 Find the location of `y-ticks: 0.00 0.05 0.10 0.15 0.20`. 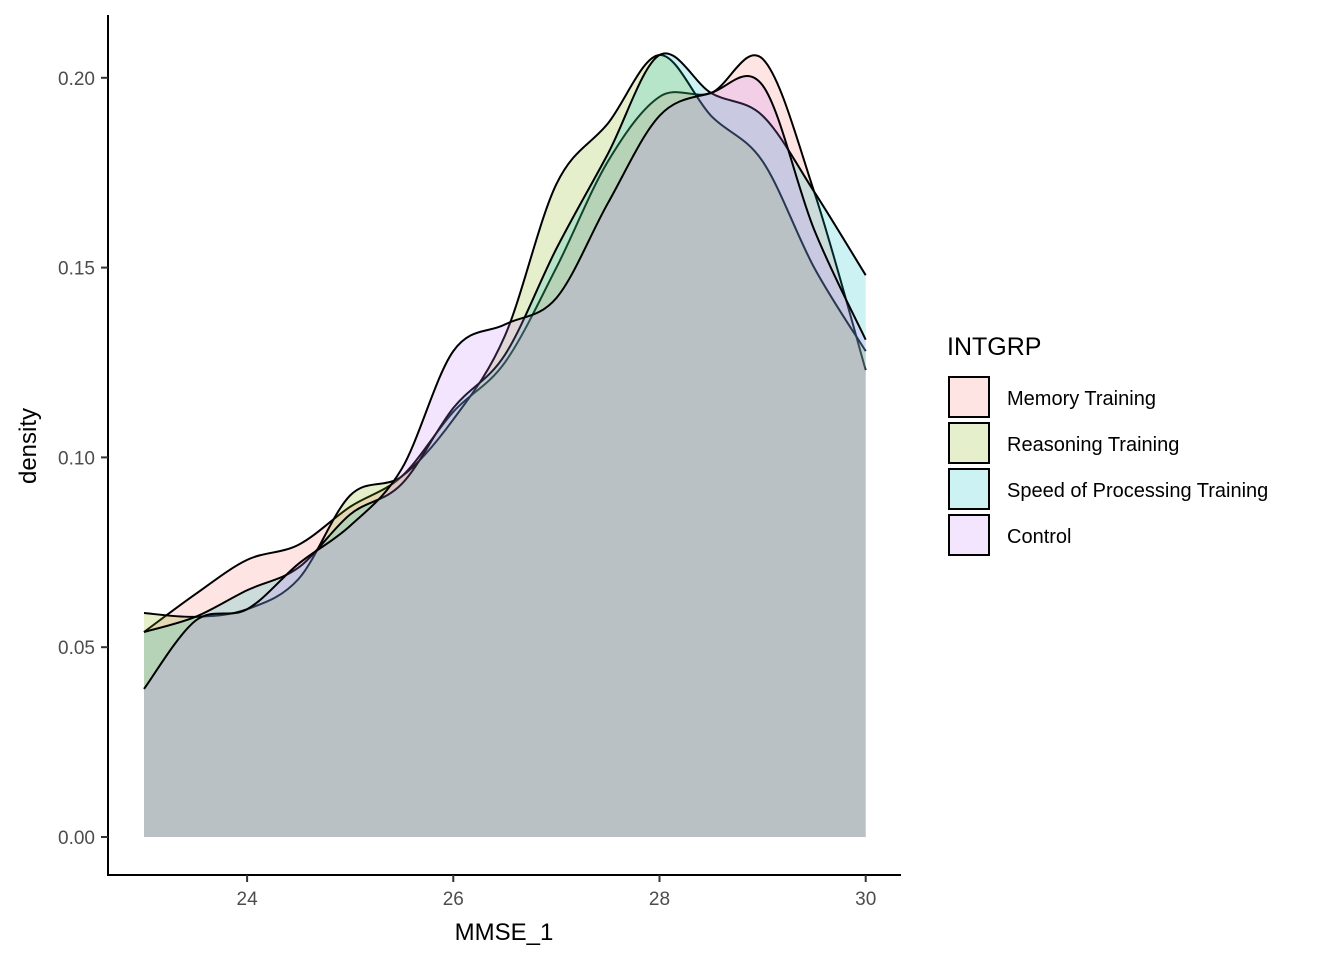

y-ticks: 0.00 0.05 0.10 0.15 0.20 is located at coordinates (83, 459).